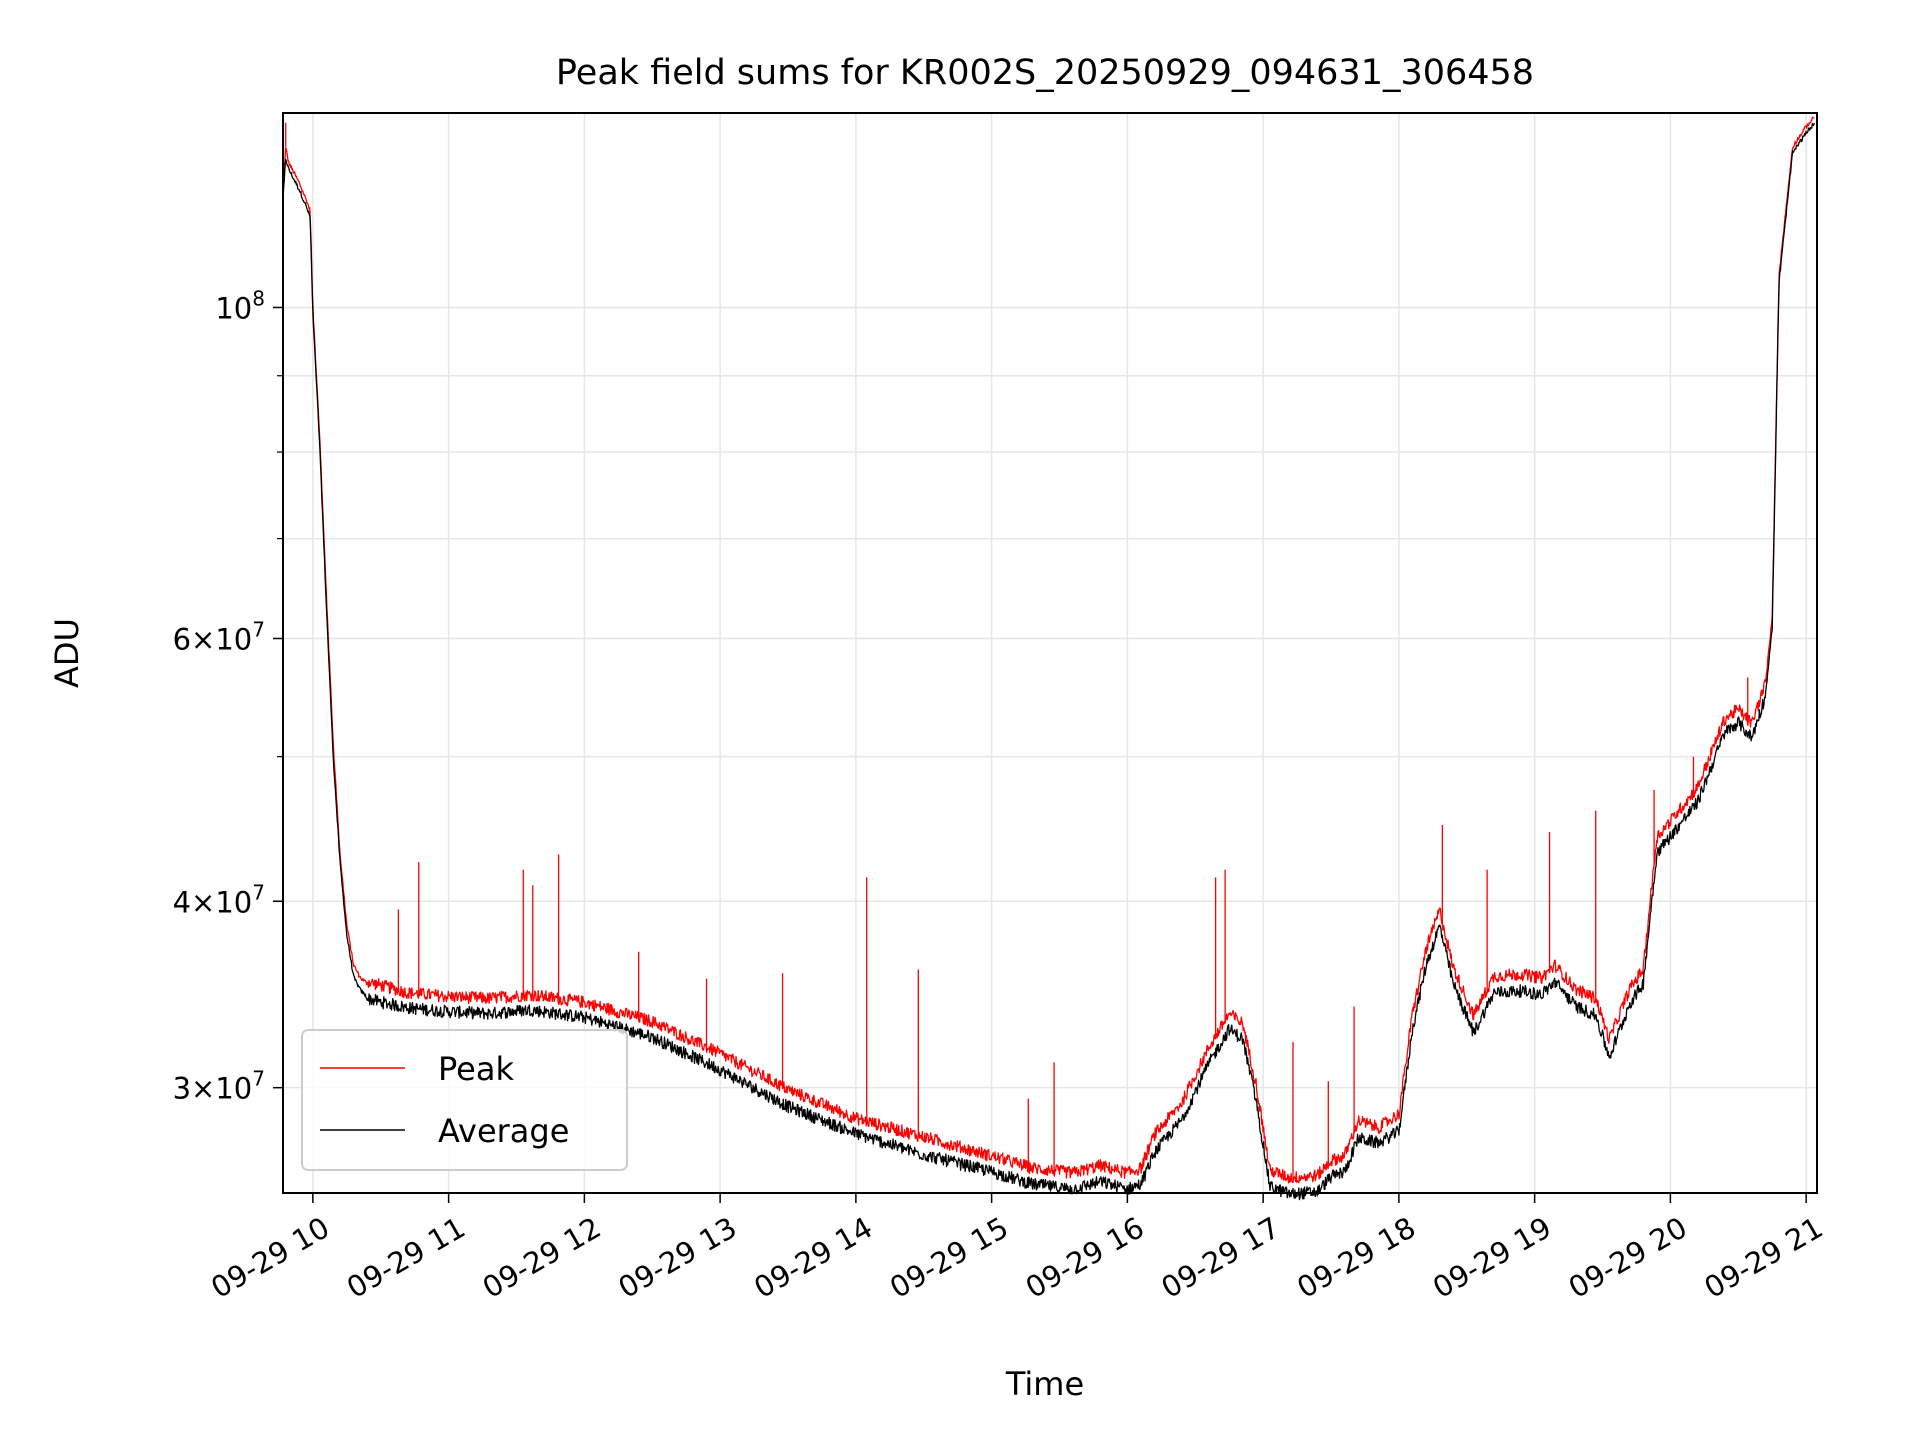 The height and width of the screenshot is (1445, 1920). I want to click on y-axis-label: ADU, so click(67, 653).